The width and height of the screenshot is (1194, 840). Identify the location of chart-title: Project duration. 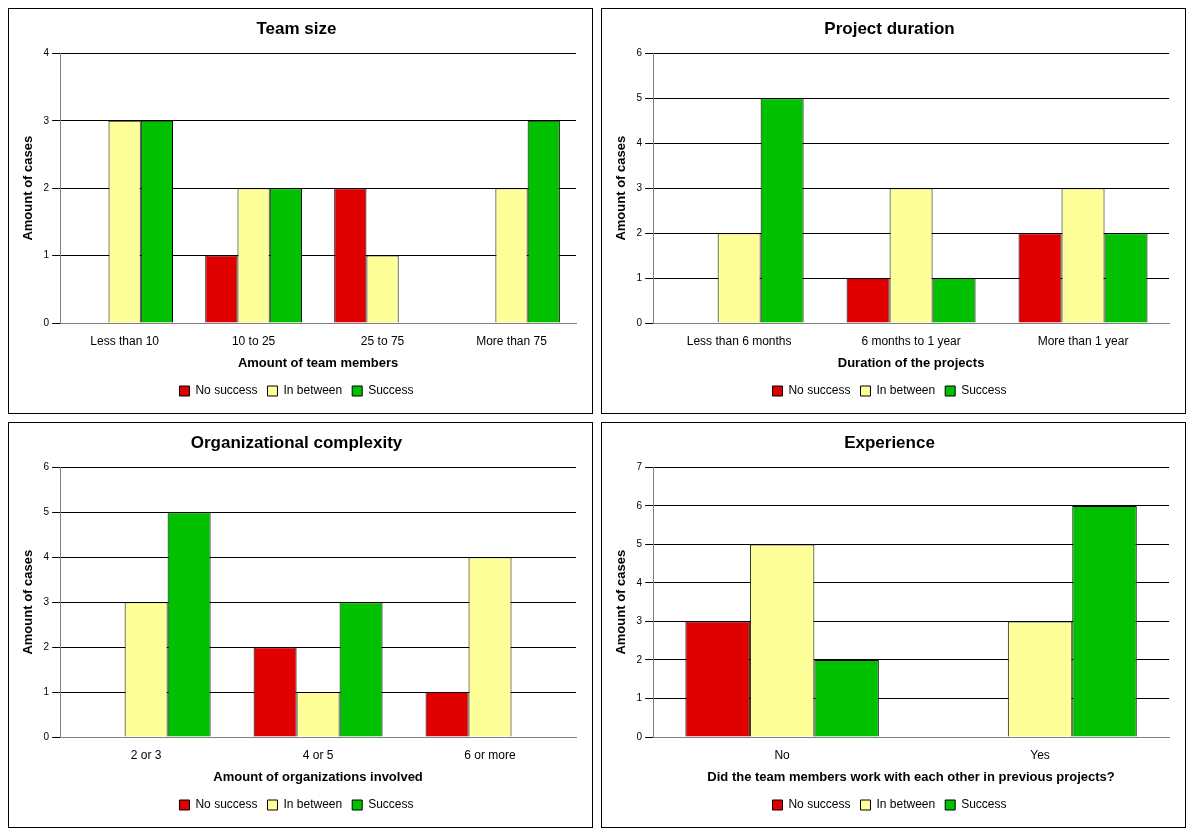
(889, 28).